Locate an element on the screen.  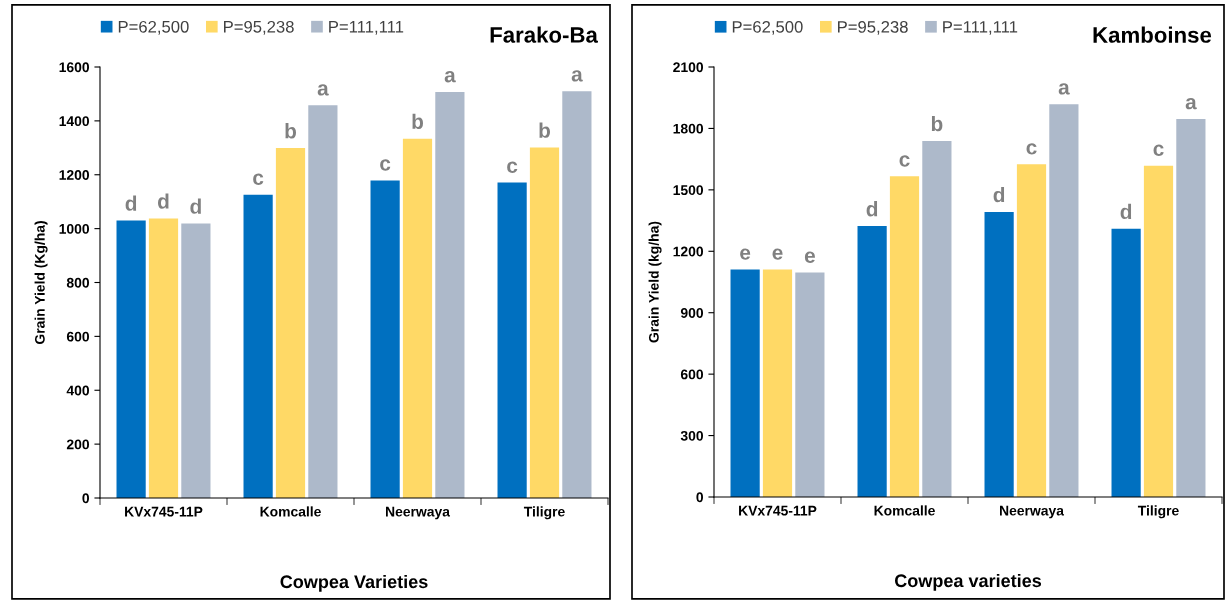
y-axis-title: Grain Yield (kg/ha) is located at coordinates (655, 282).